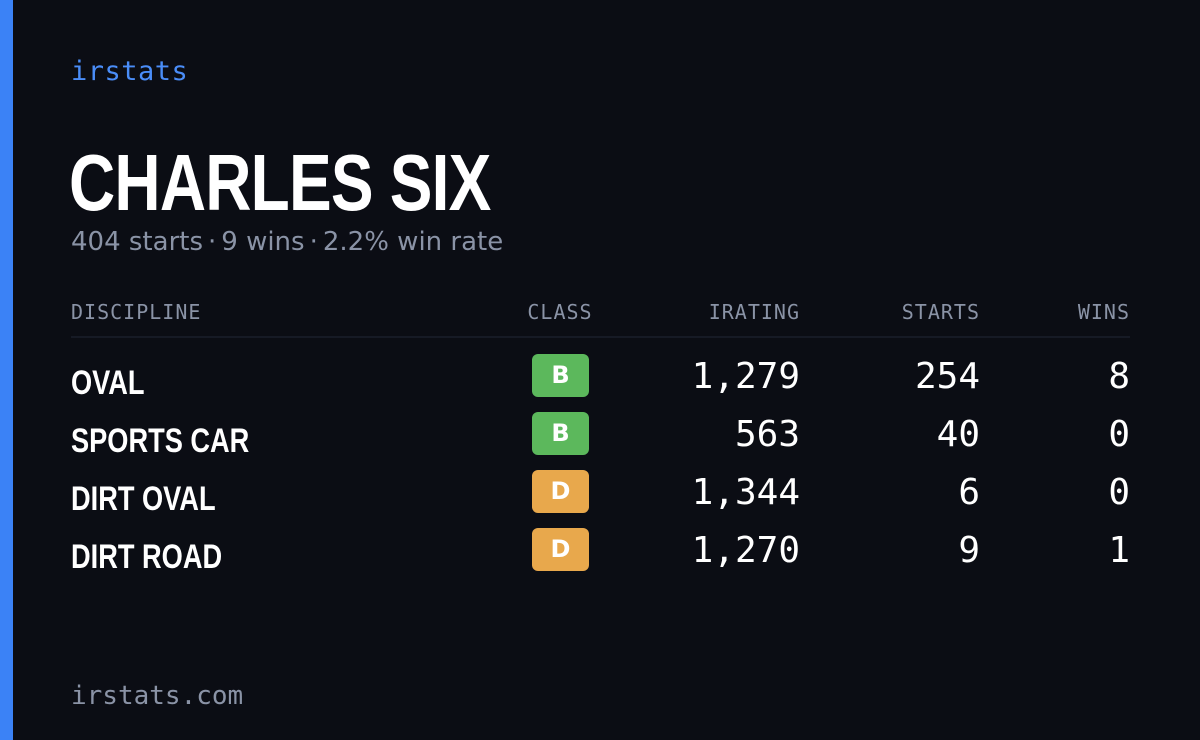 This screenshot has height=740, width=1200. I want to click on discipline-name: SPORTS CAR, so click(160, 441).